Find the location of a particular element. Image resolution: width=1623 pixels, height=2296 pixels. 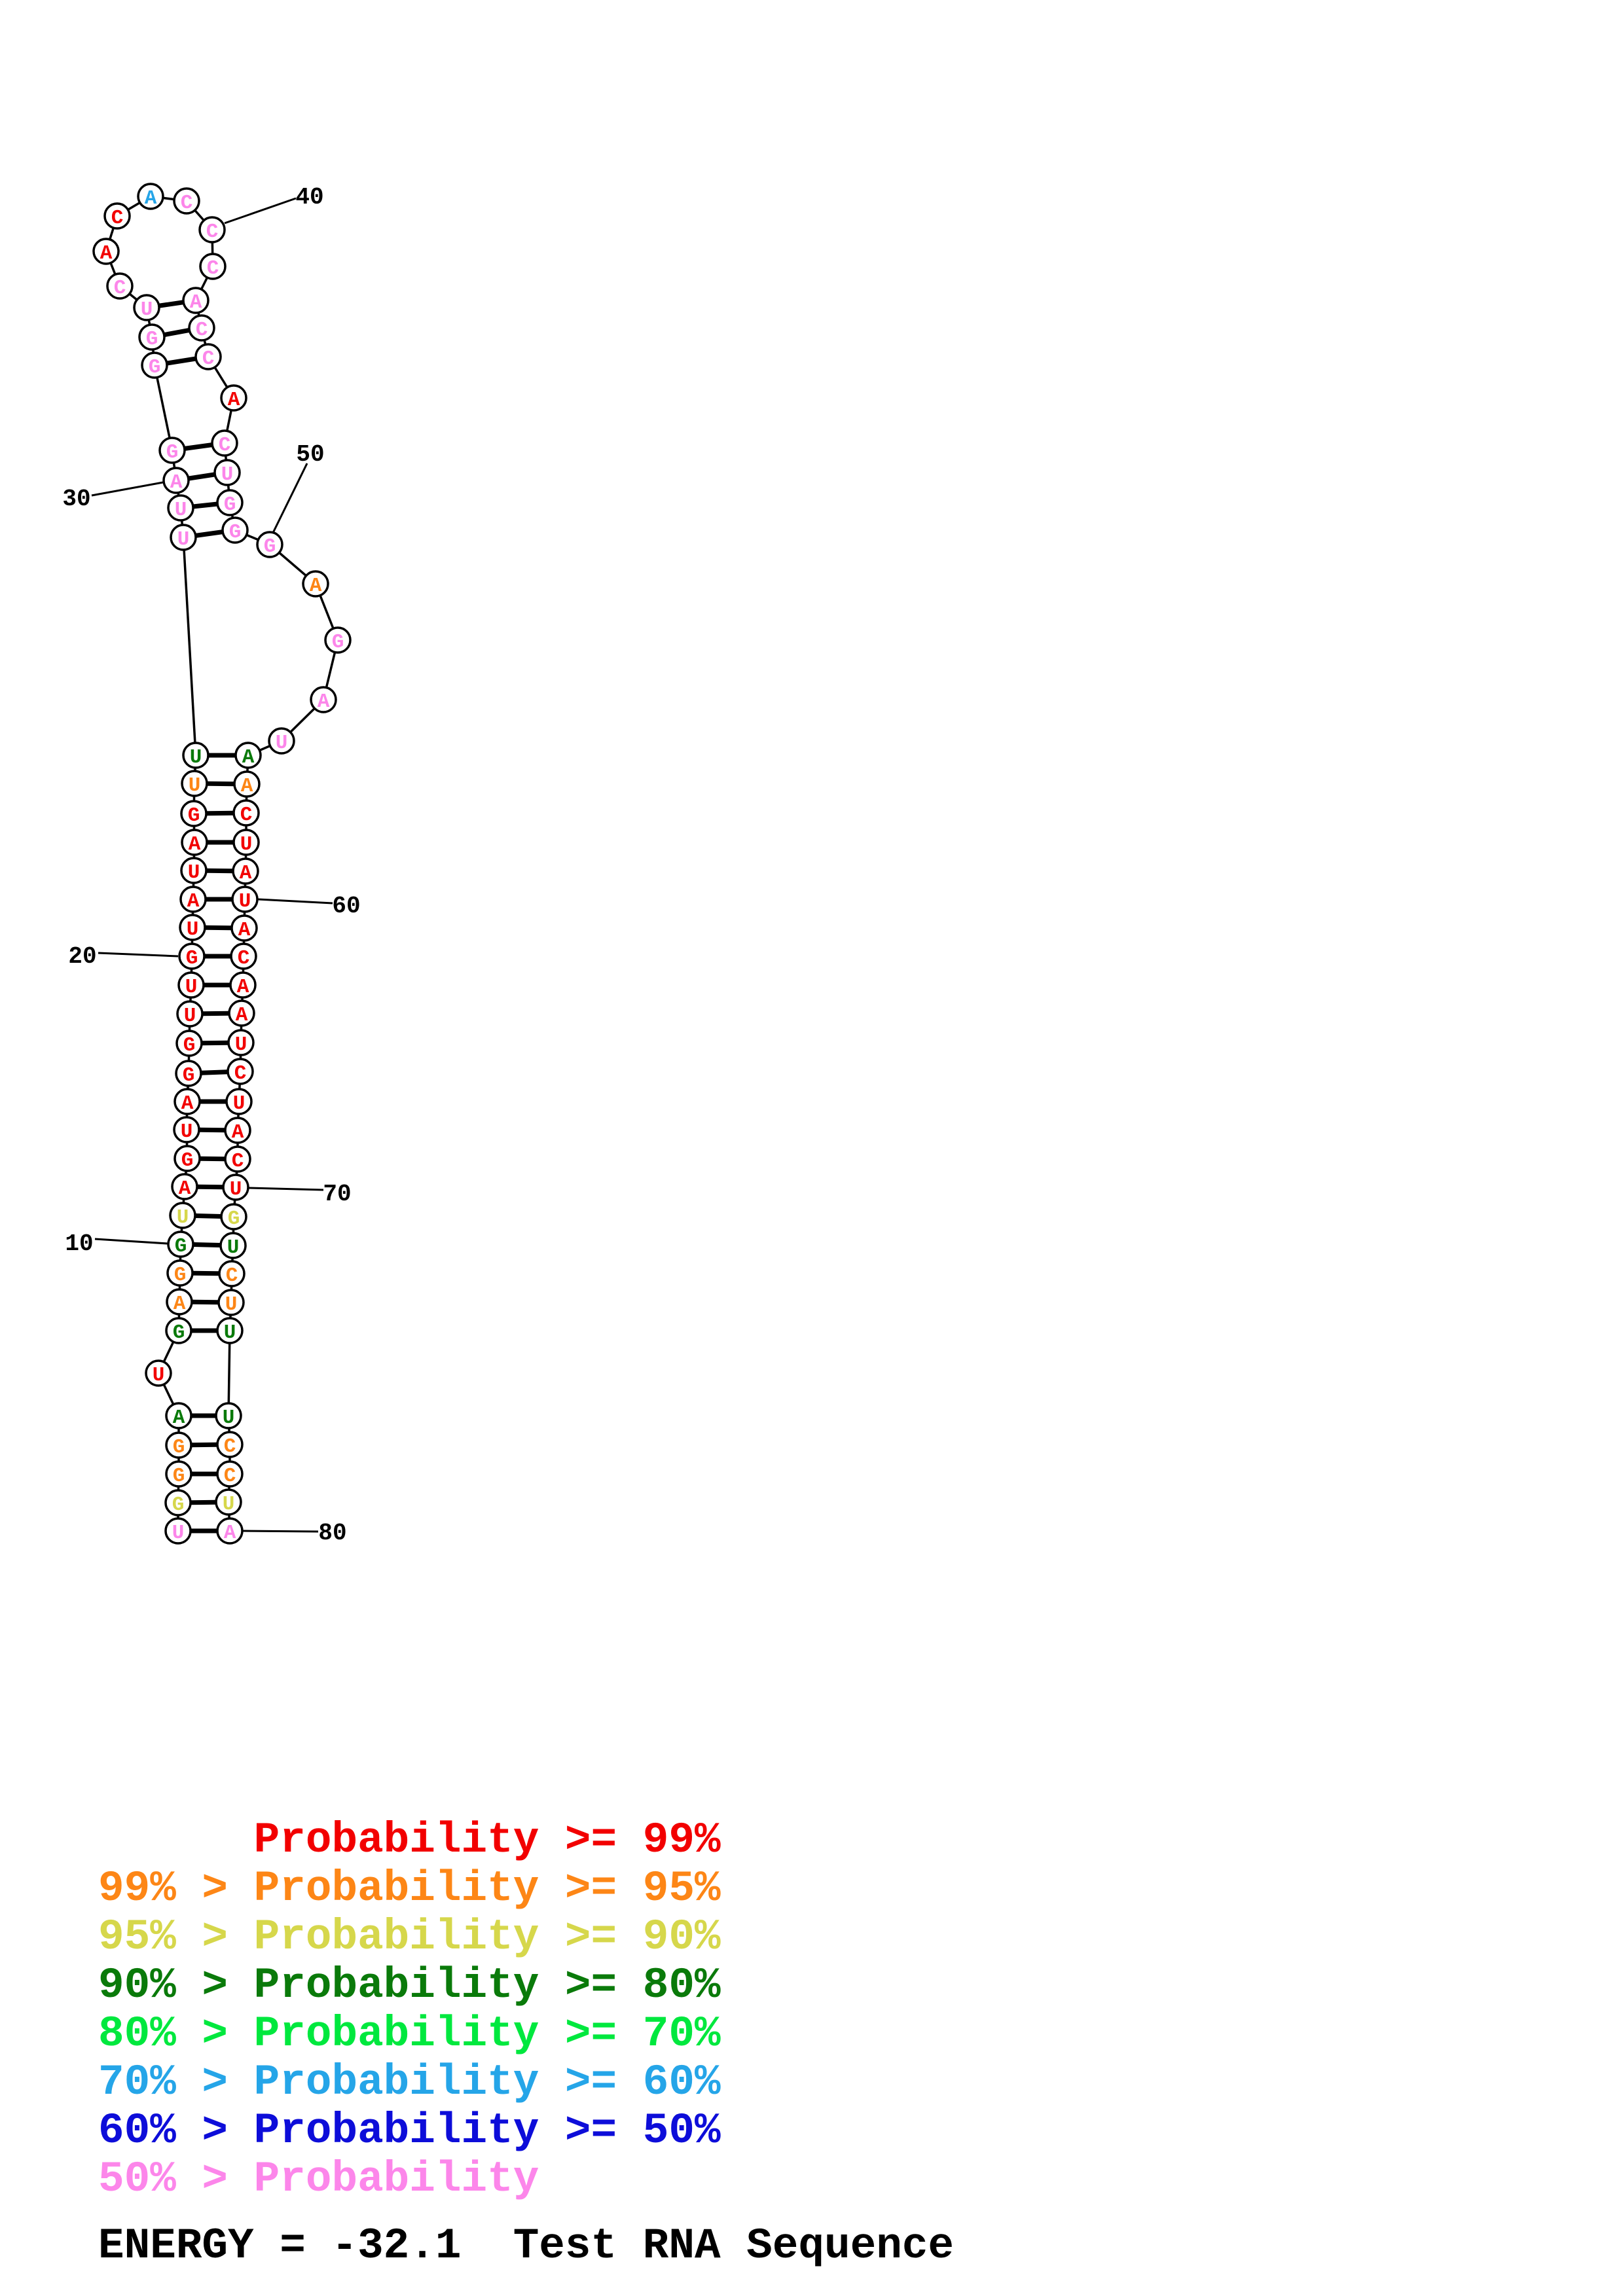

position-label: 50 is located at coordinates (310, 454).